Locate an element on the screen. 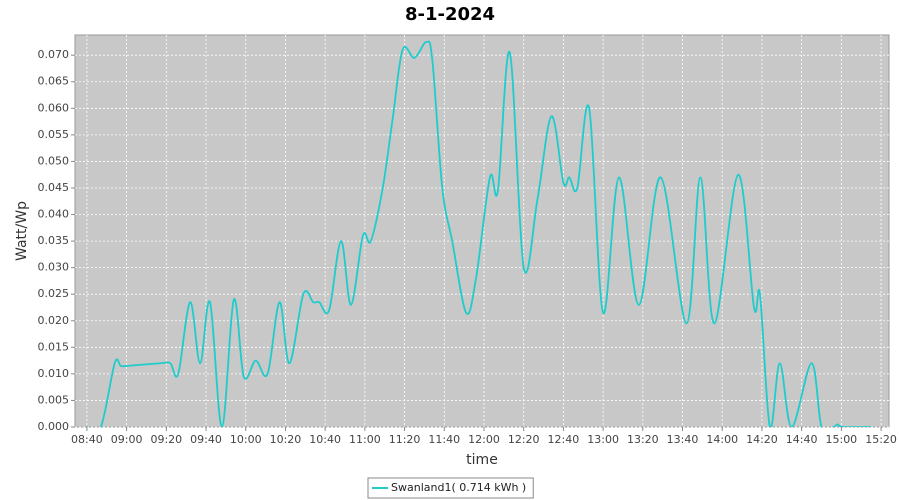  x-tick-label: 11:00 is located at coordinates (365, 439).